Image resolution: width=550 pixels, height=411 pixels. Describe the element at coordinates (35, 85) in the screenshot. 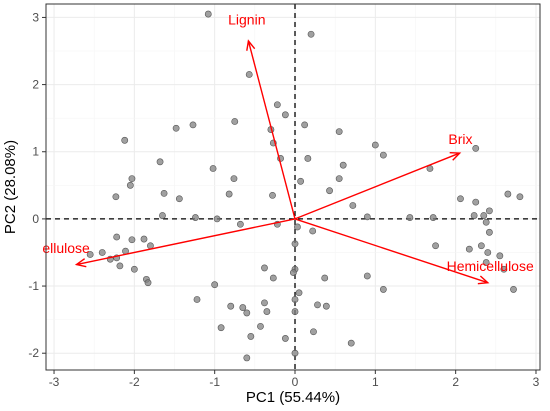

I see `y-tick-label: 2` at that location.